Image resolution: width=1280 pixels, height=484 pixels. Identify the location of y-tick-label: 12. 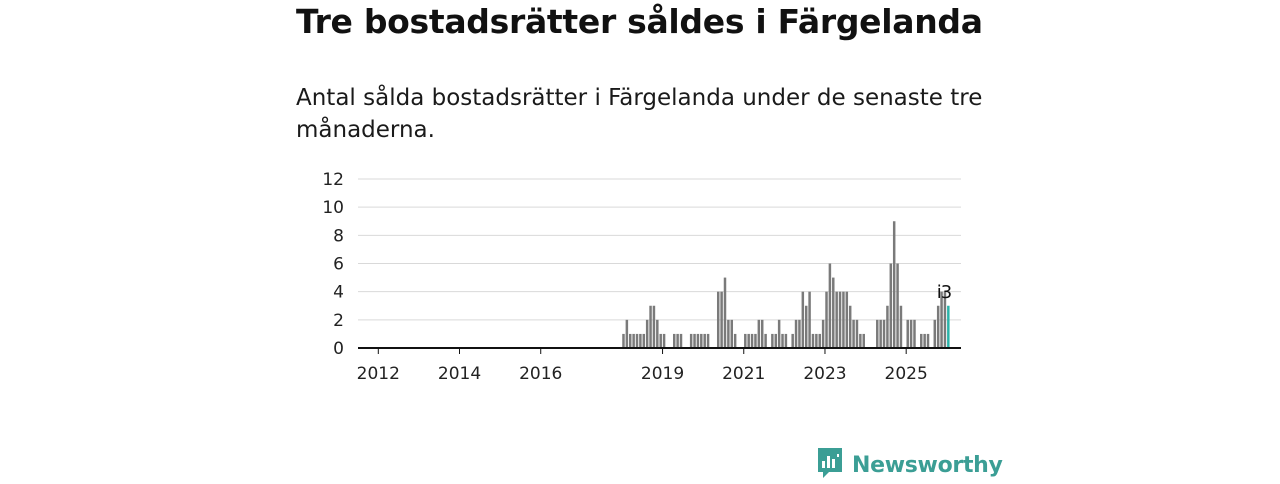
(333, 180).